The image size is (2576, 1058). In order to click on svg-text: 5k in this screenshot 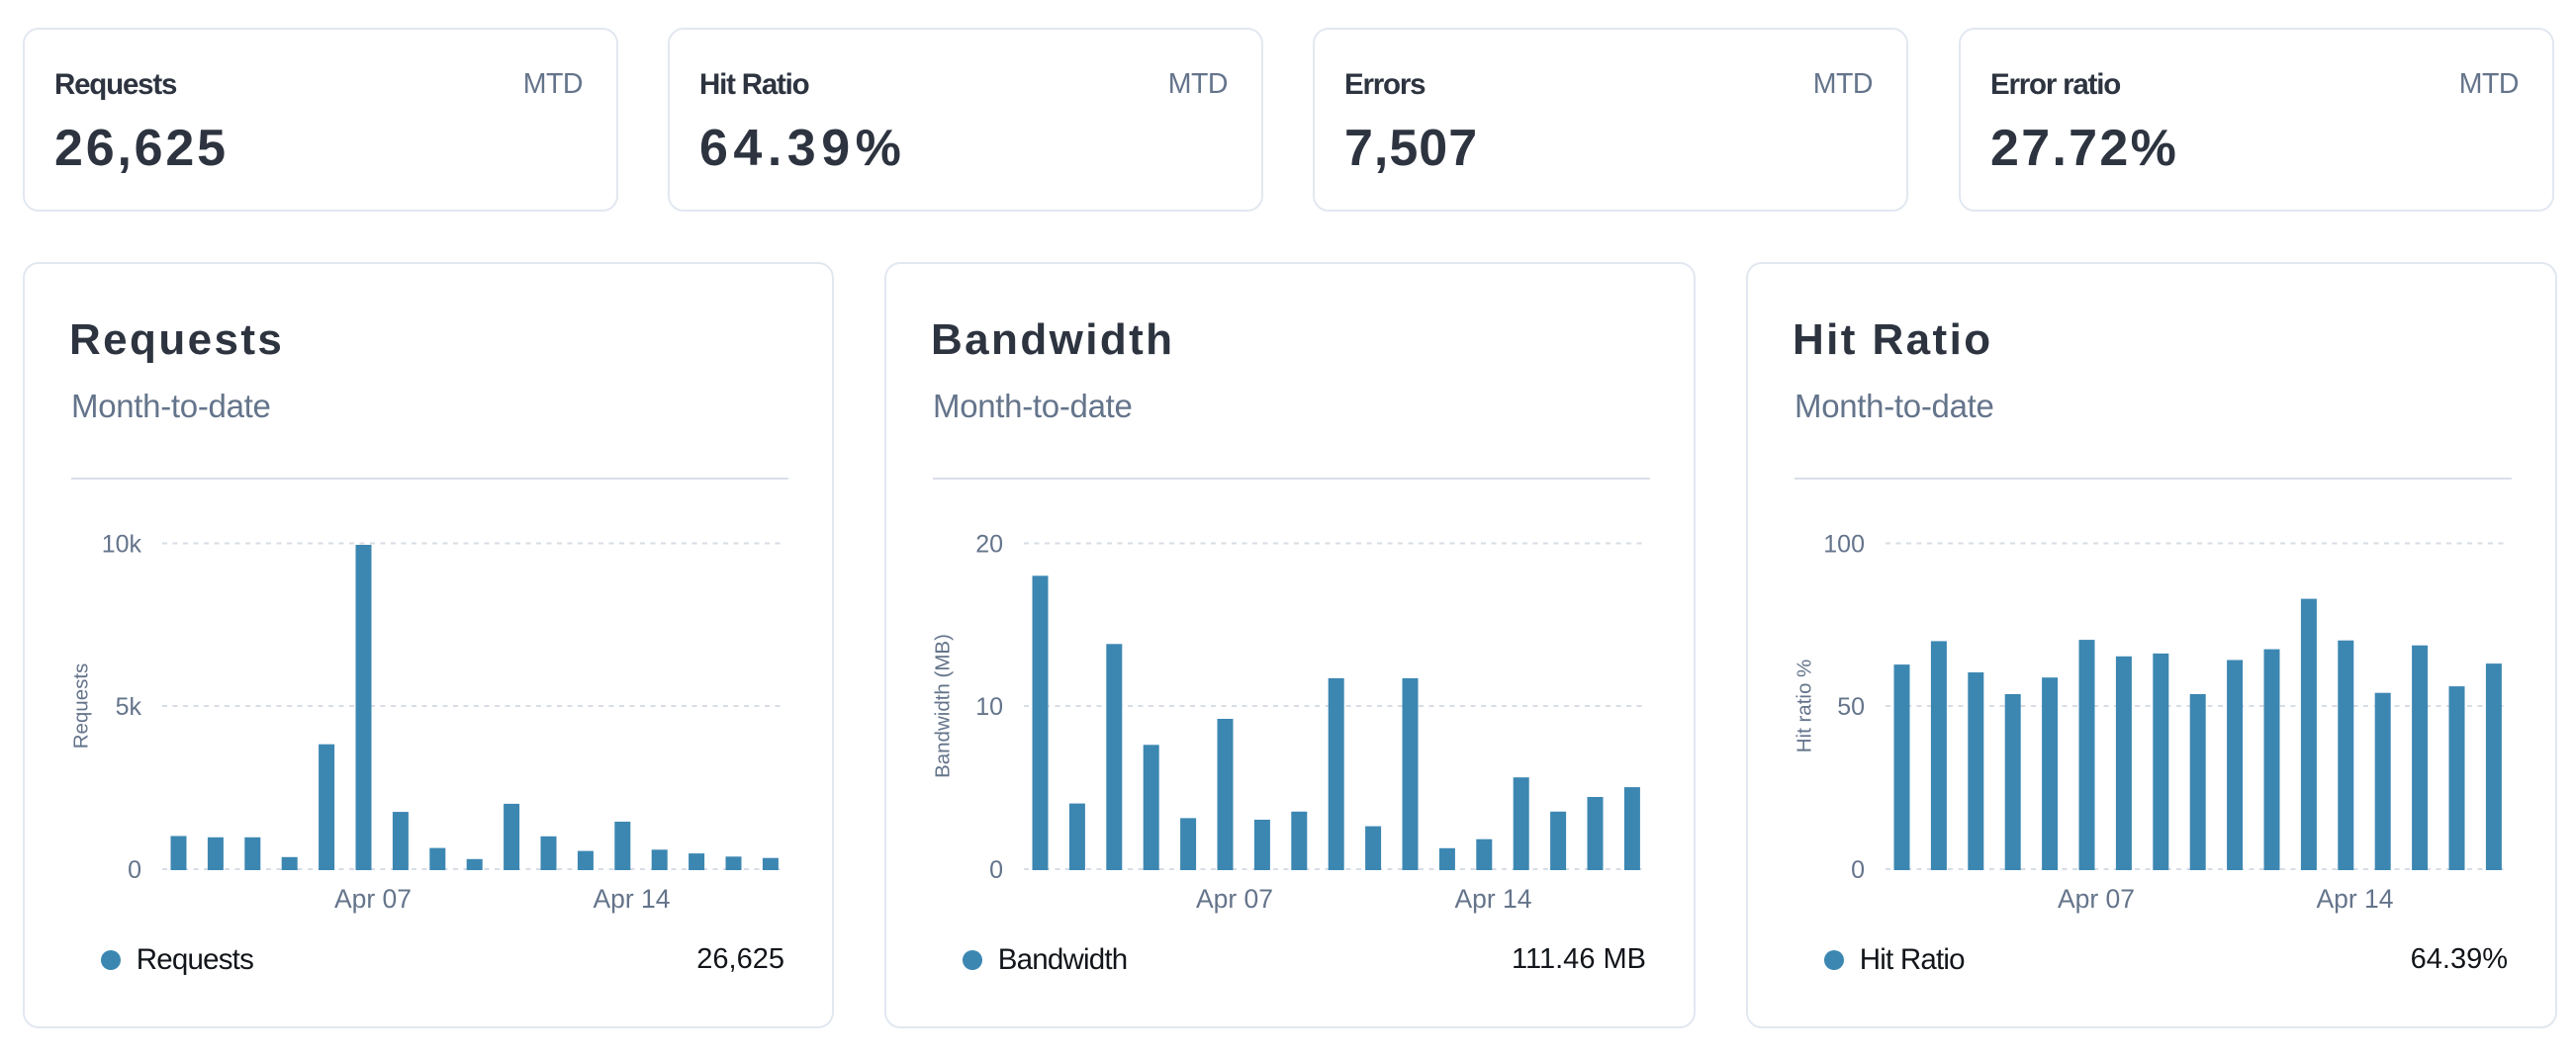, I will do `click(129, 707)`.